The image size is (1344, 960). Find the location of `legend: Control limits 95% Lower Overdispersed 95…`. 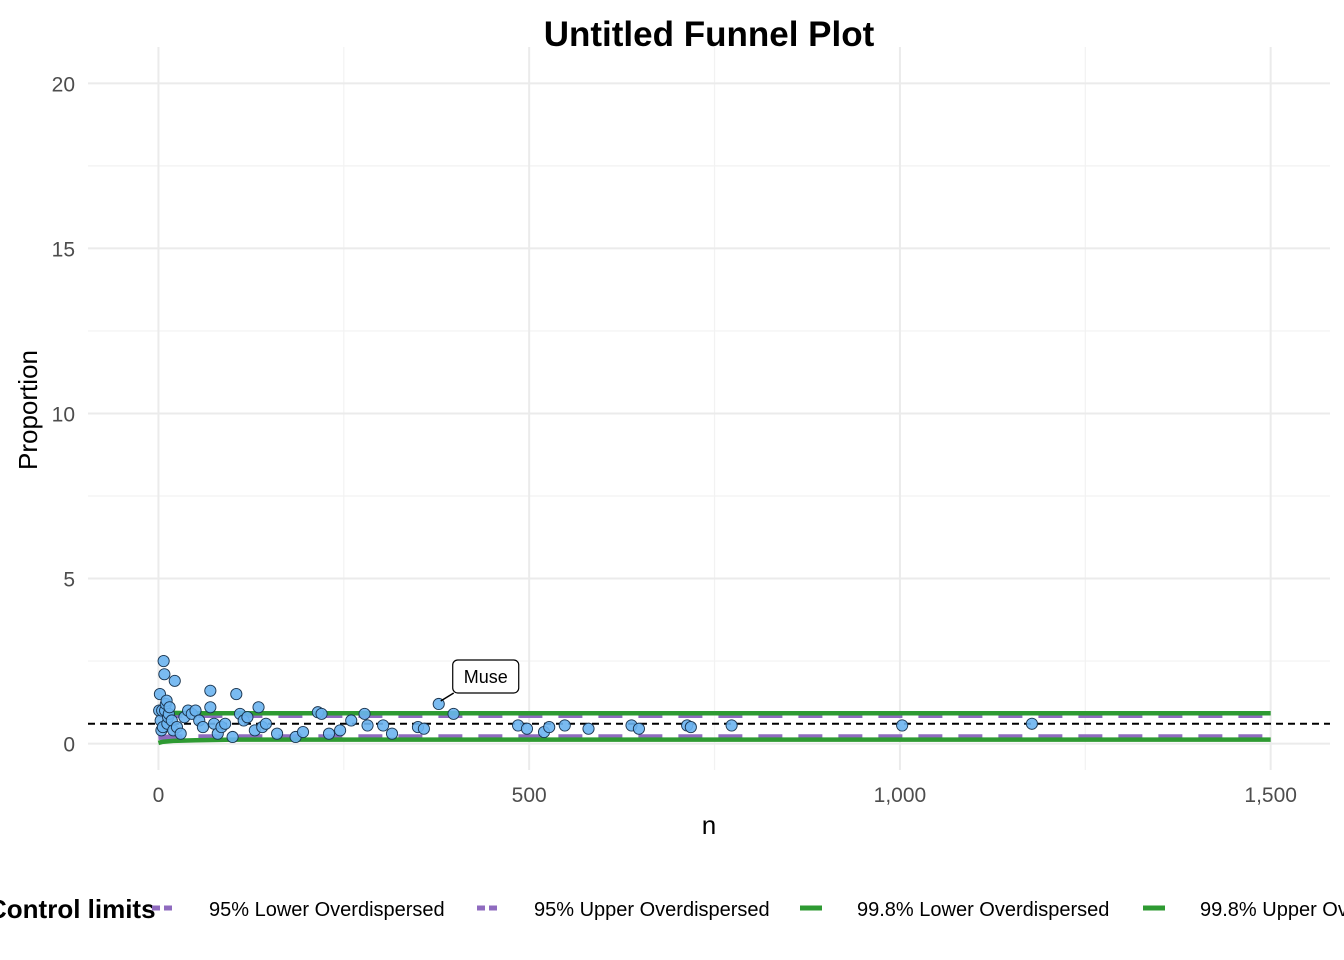

legend: Control limits 95% Lower Overdispersed 95… is located at coordinates (672, 909).